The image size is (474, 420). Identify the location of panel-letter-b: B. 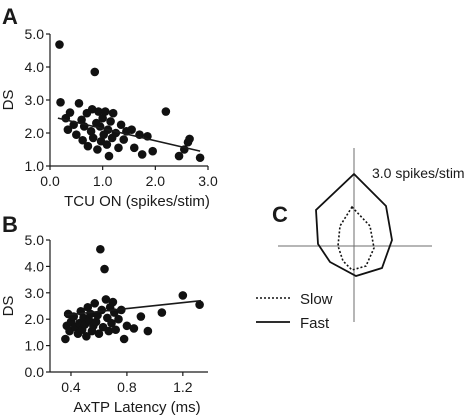
(10, 224).